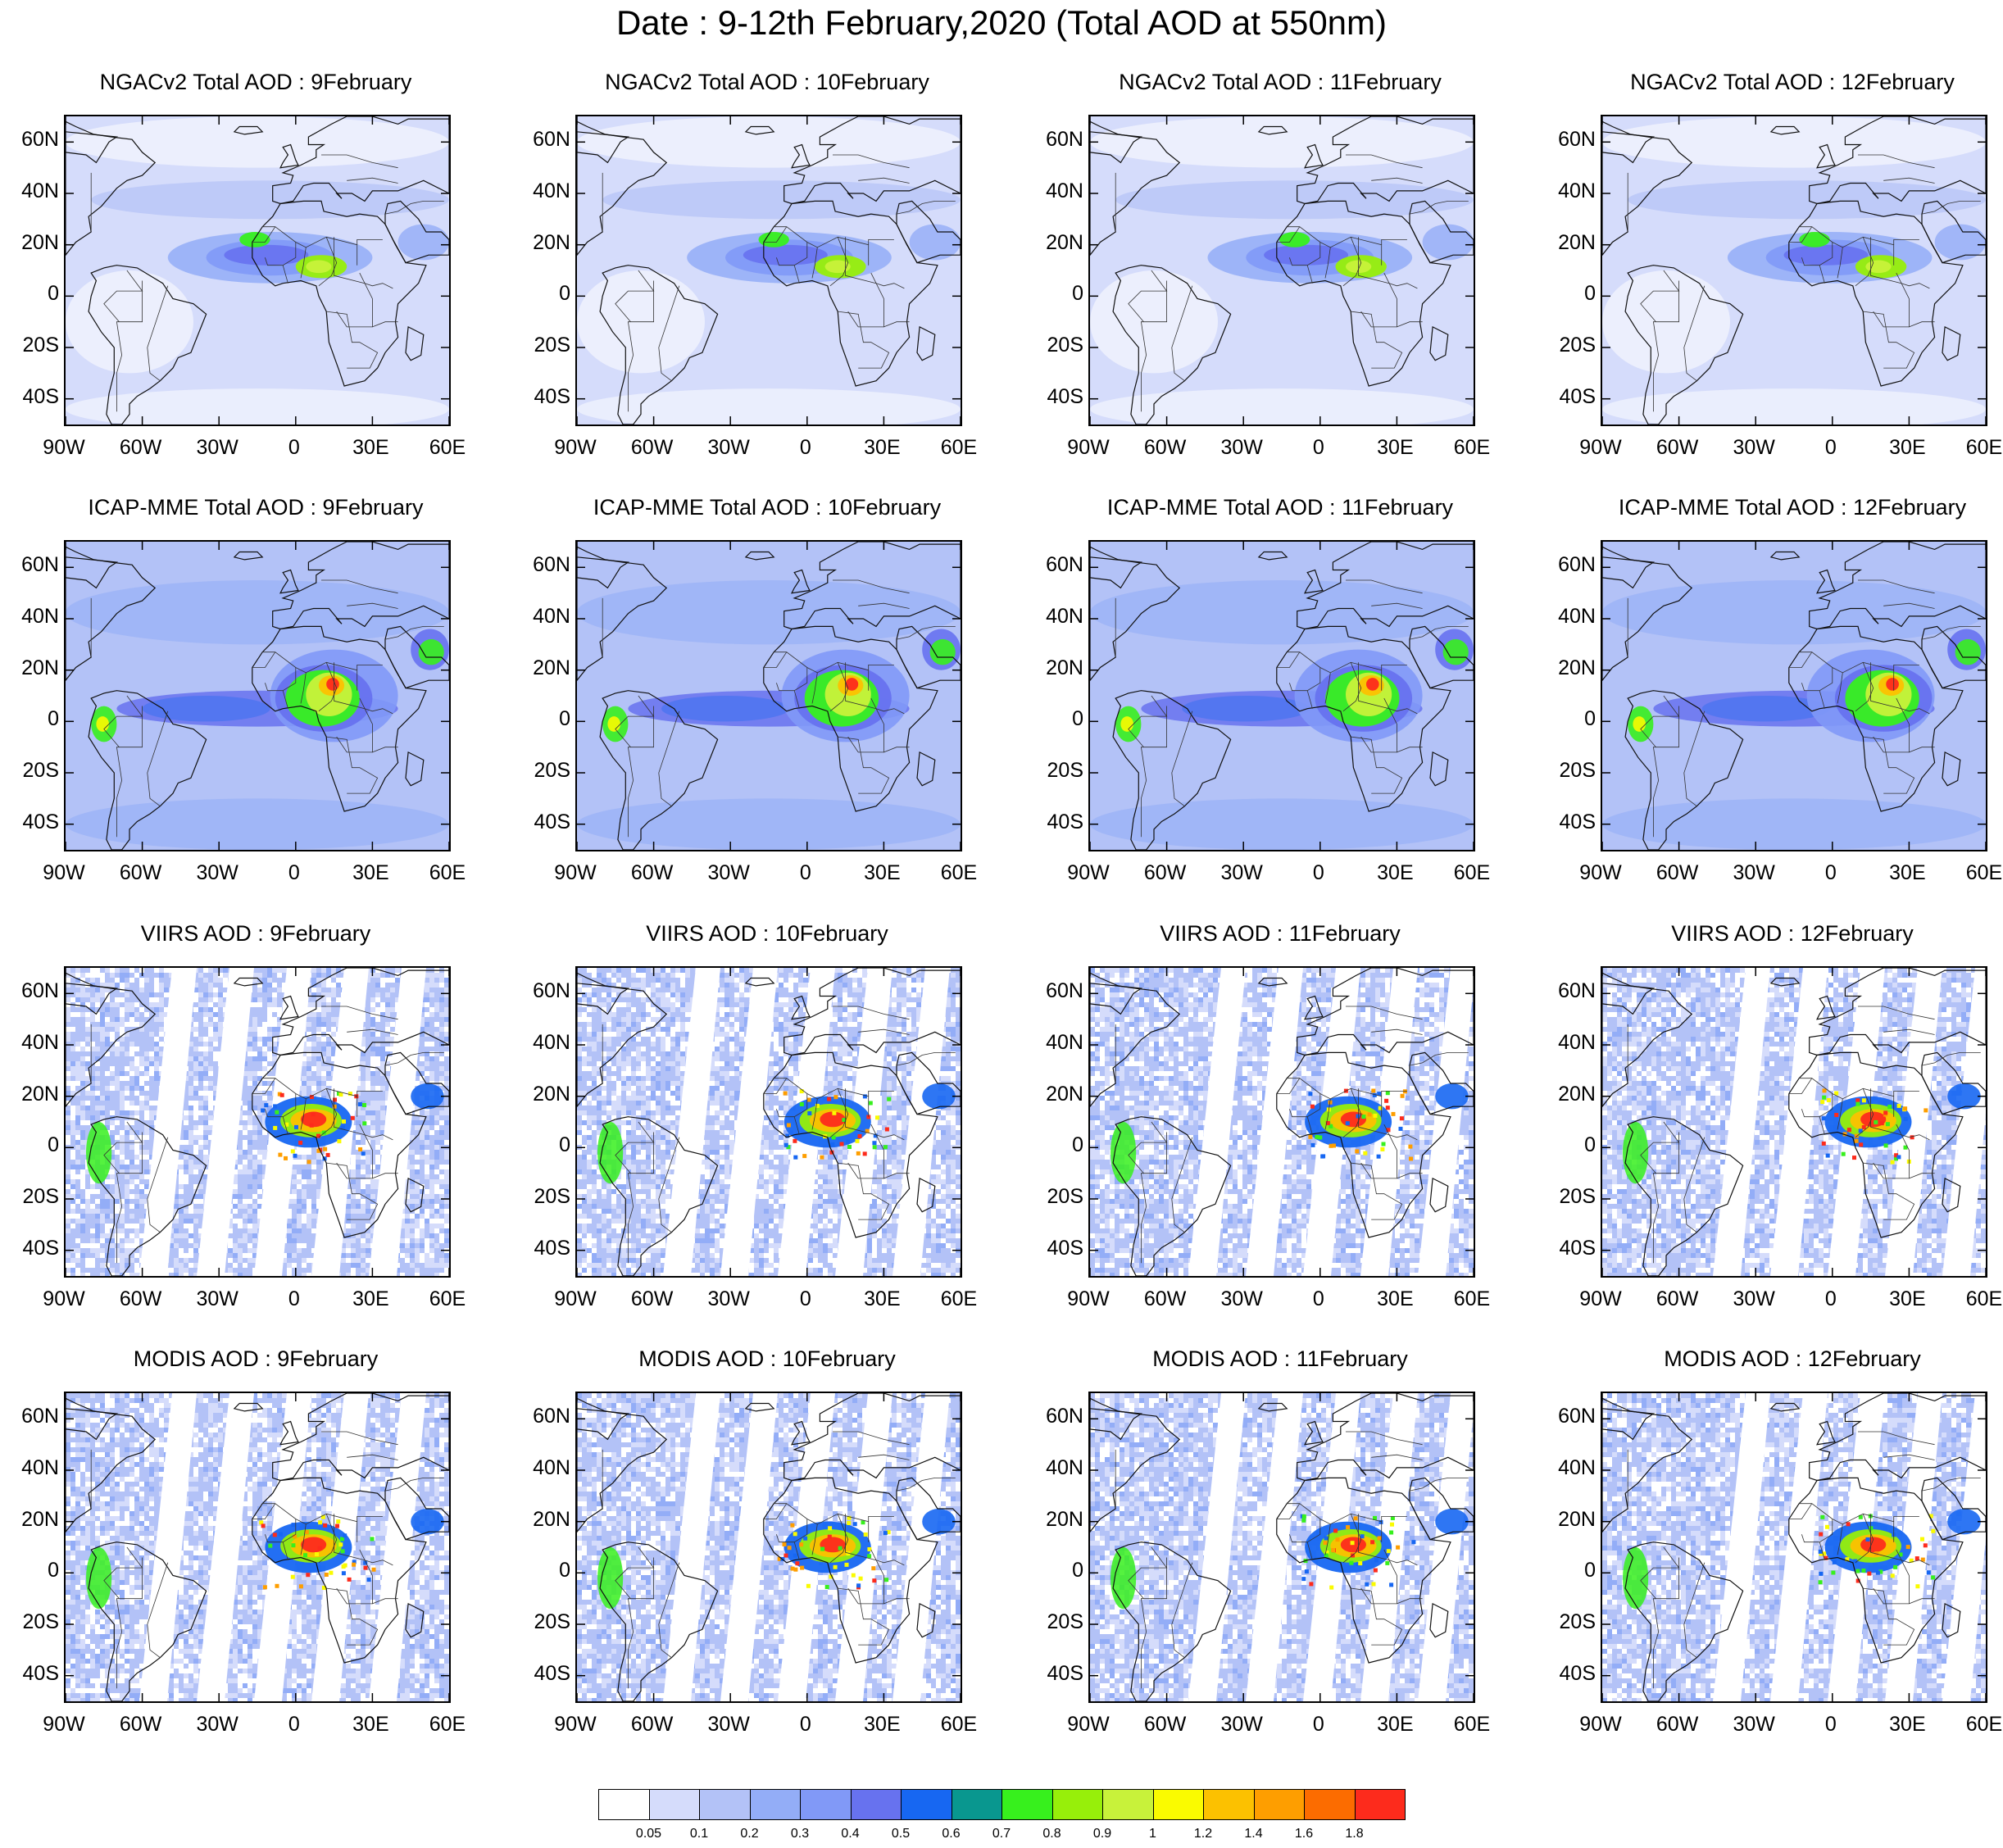 The width and height of the screenshot is (2003, 1848). I want to click on panel-title: NGACv2 Total AOD : 12February, so click(1793, 82).